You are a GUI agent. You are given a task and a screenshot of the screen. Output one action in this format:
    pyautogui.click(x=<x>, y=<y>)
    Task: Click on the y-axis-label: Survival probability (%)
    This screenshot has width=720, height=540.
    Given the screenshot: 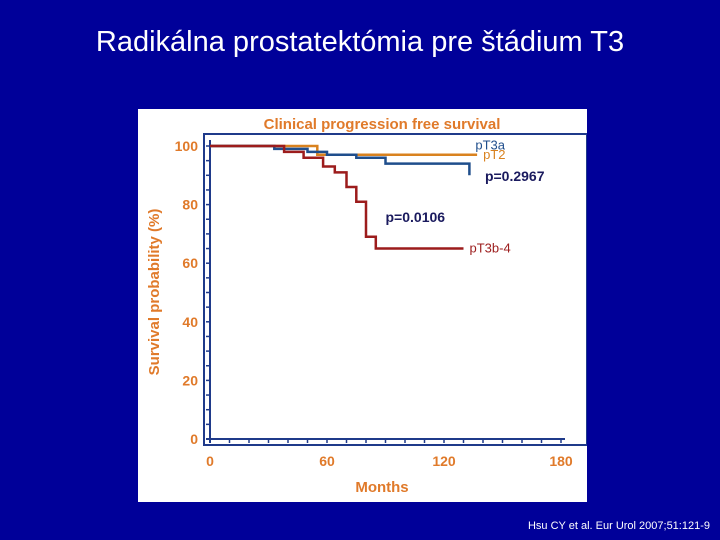 What is the action you would take?
    pyautogui.click(x=154, y=292)
    